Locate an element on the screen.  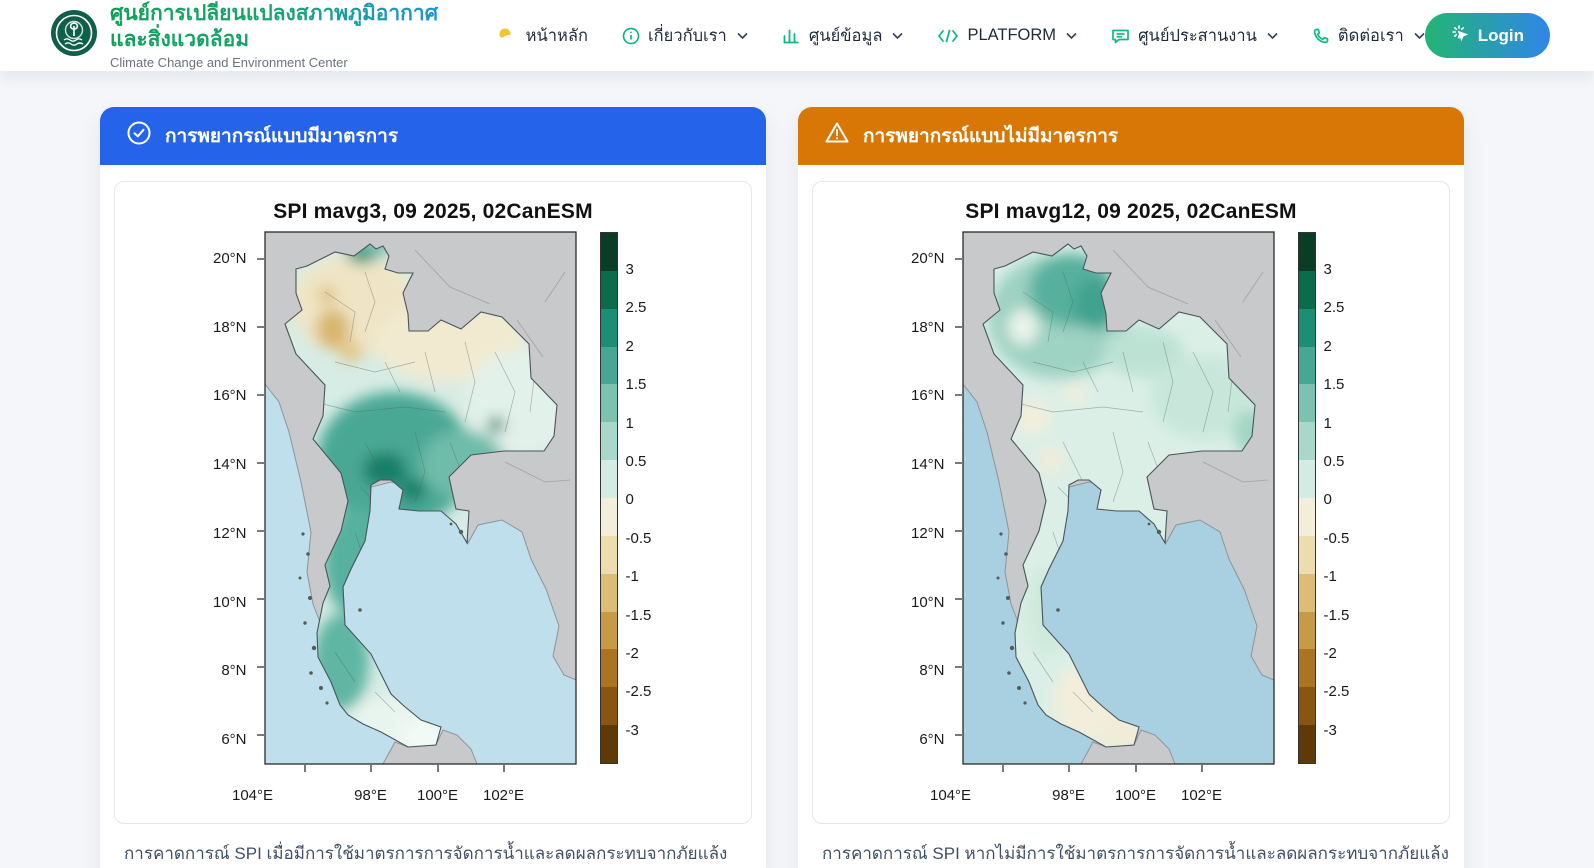
colorbar-tick-label: 3 is located at coordinates (1327, 269).